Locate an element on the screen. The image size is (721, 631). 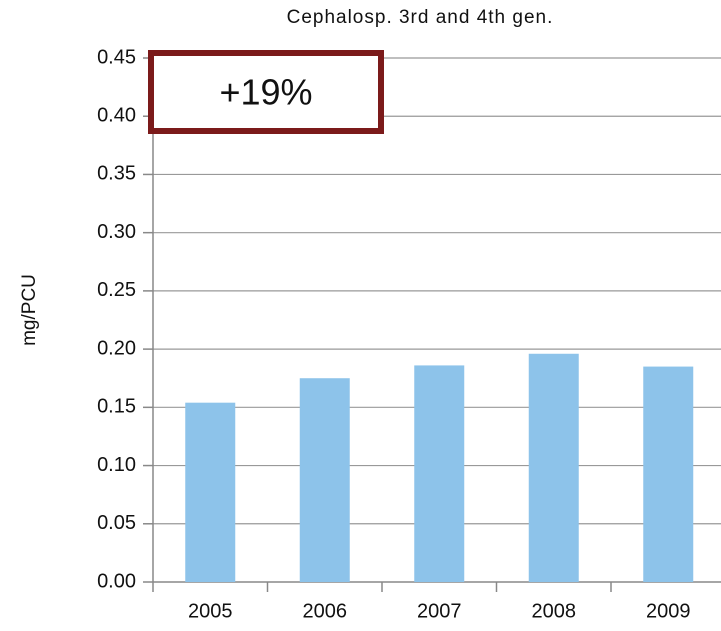
y-tick-label: 0.05 is located at coordinates (116, 523).